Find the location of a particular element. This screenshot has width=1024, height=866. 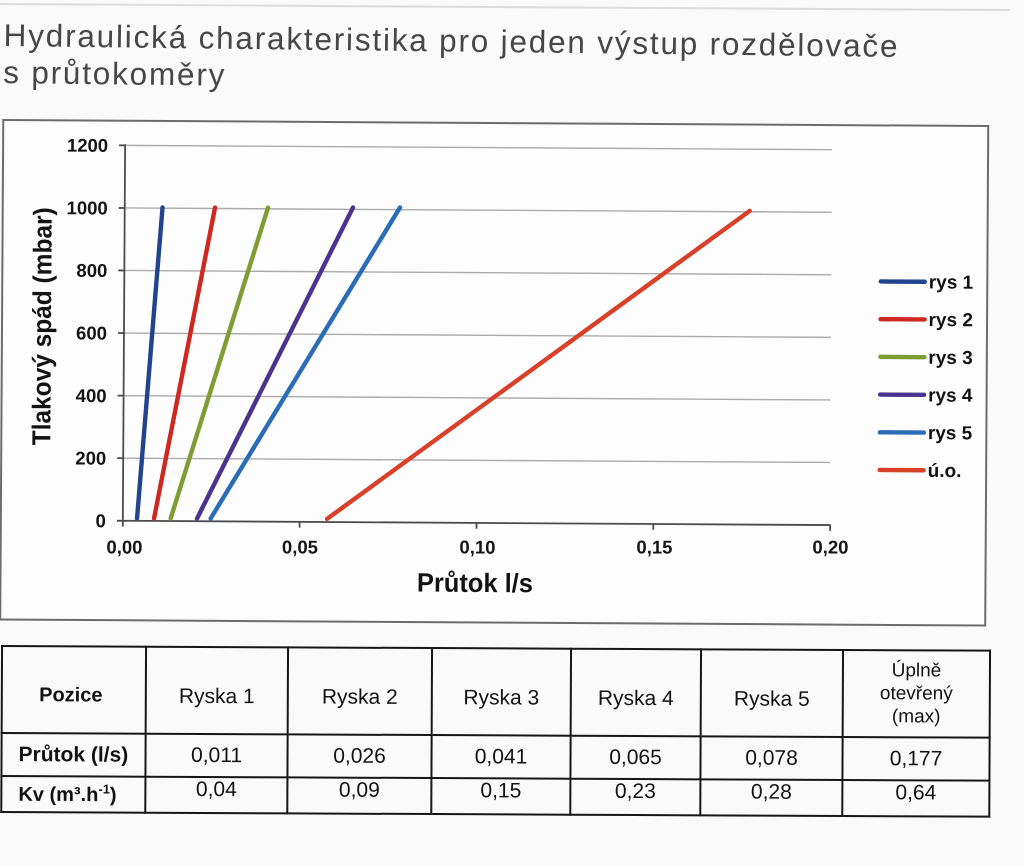

svg-text: rys 3 is located at coordinates (950, 358).